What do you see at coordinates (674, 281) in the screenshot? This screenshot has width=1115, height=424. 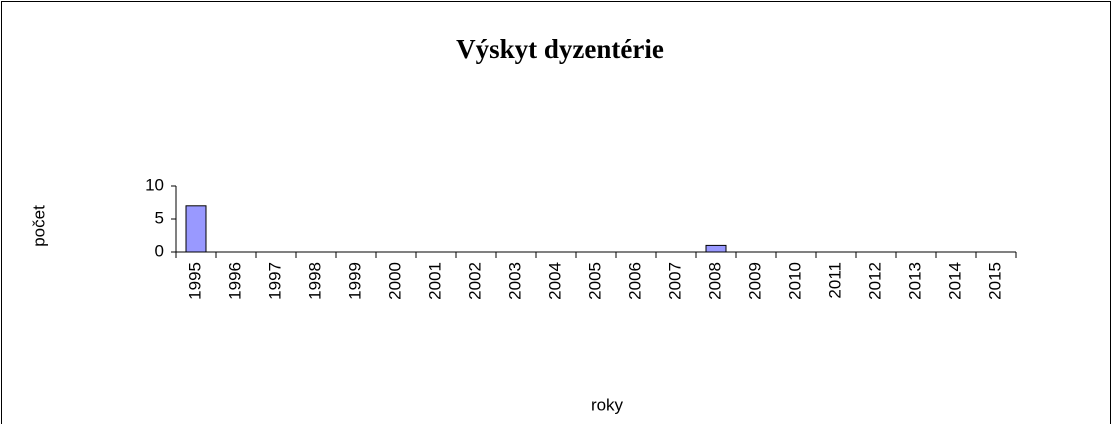 I see `x-tick-label: 2007` at bounding box center [674, 281].